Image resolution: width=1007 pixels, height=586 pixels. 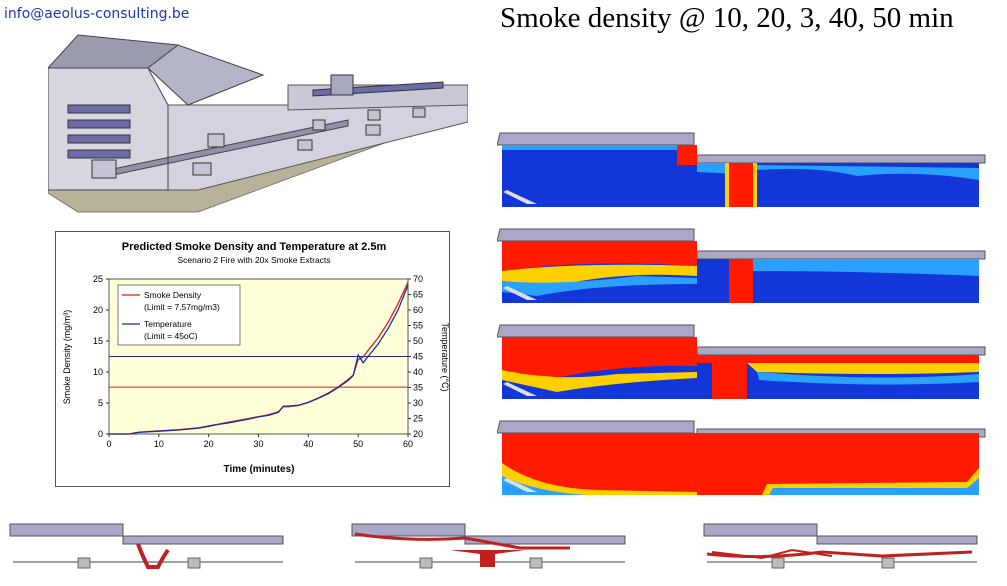 What do you see at coordinates (308, 444) in the screenshot?
I see `x-tick-label: 40` at bounding box center [308, 444].